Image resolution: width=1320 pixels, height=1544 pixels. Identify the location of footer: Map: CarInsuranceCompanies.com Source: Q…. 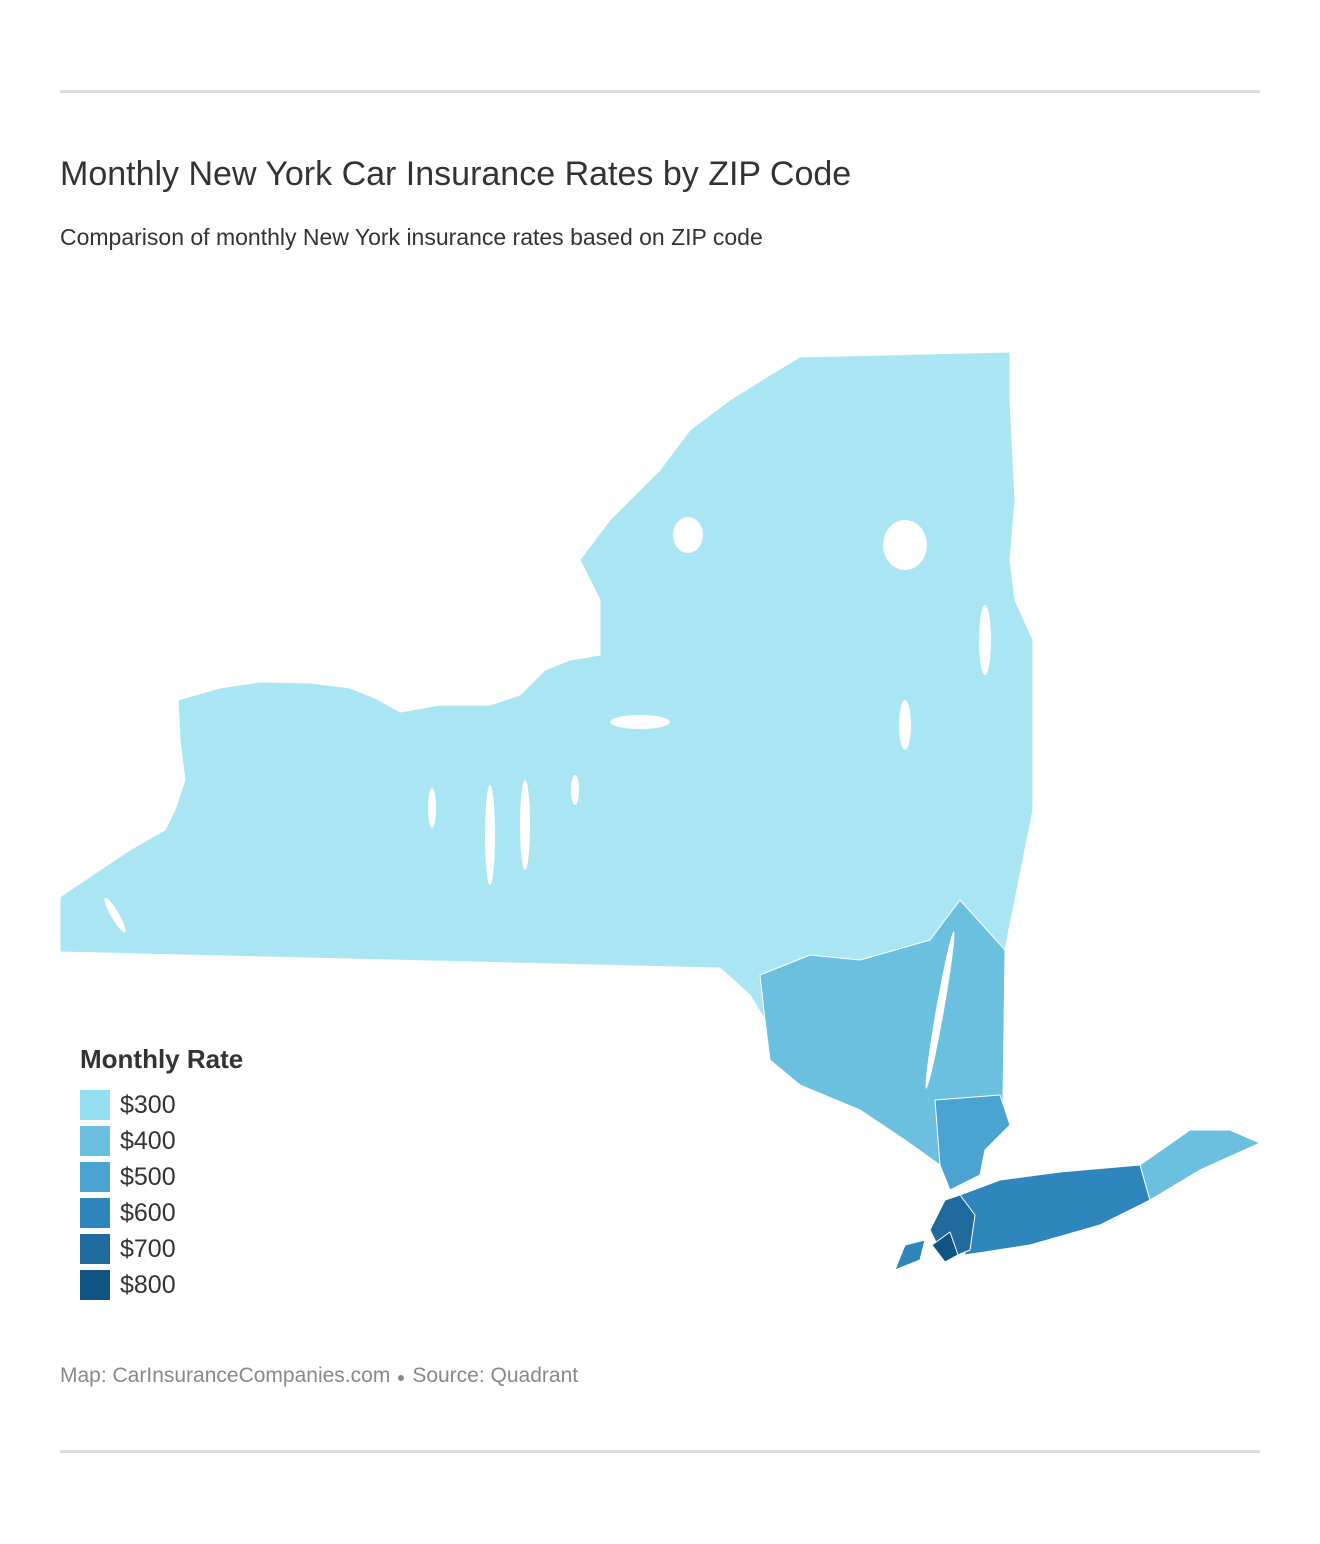
(319, 1376).